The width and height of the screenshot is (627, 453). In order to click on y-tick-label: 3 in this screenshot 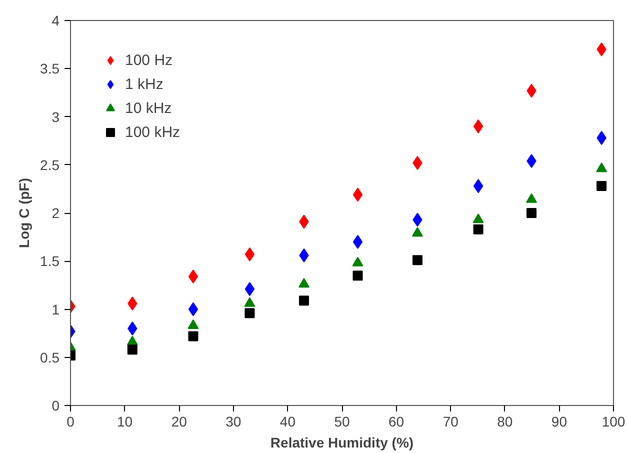, I will do `click(56, 116)`.